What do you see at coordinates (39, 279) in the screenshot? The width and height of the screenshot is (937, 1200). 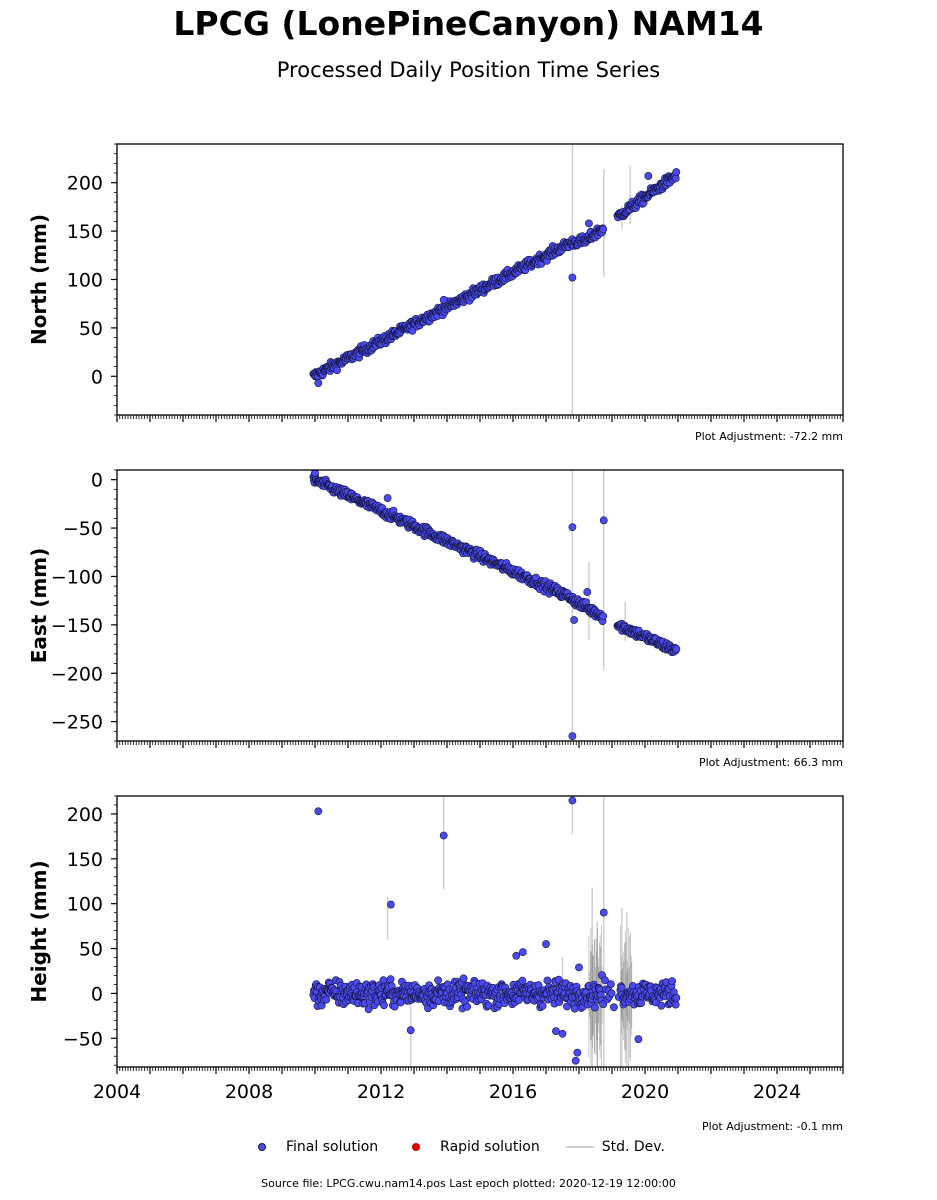 I see `y-axis-label: North (mm)` at bounding box center [39, 279].